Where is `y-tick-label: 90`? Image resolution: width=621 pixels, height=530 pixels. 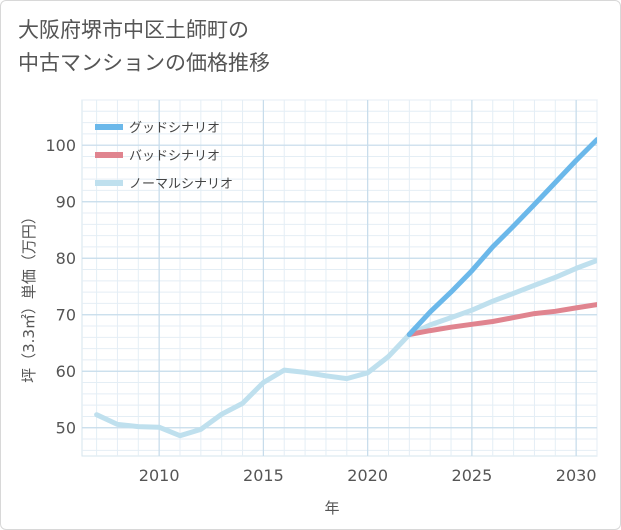 y-tick-label: 90 is located at coordinates (66, 202).